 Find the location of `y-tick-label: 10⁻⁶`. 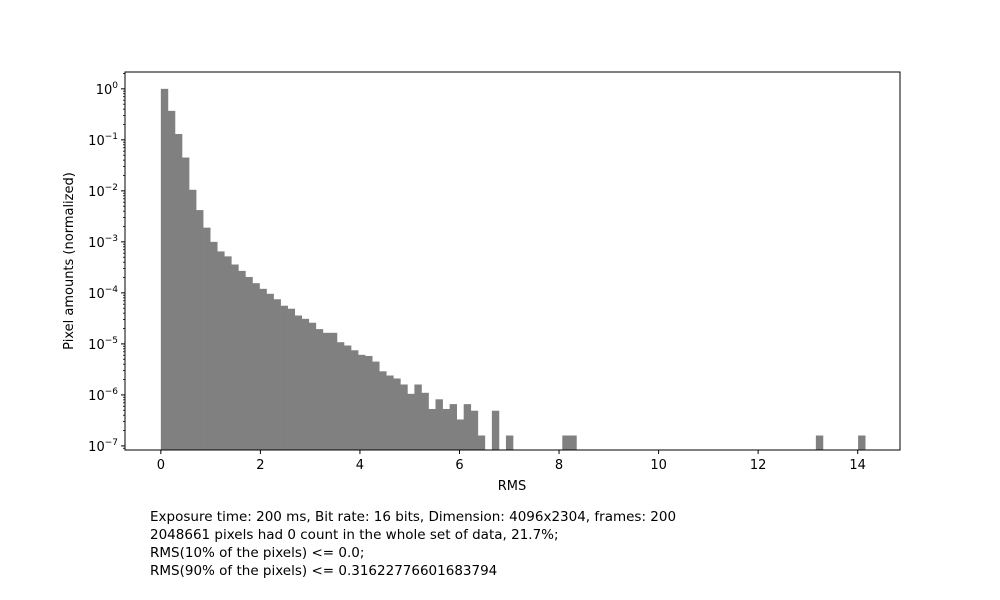

y-tick-label: 10⁻⁶ is located at coordinates (103, 395).